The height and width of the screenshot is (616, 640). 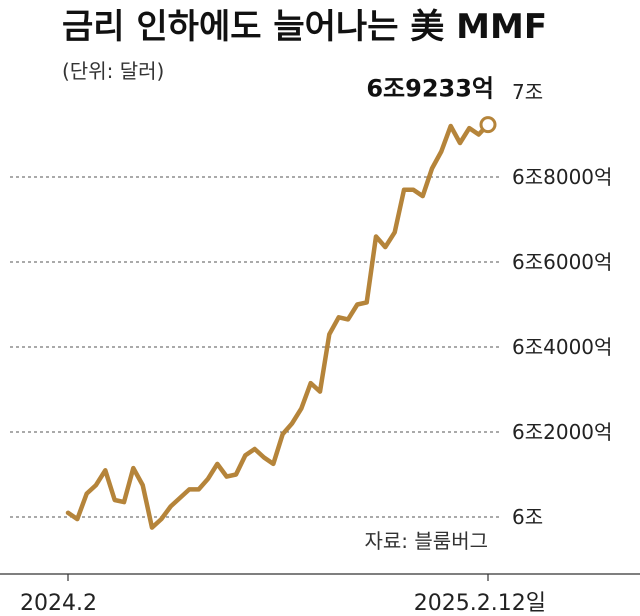 What do you see at coordinates (562, 262) in the screenshot?
I see `y-tick-label: 6조6000억` at bounding box center [562, 262].